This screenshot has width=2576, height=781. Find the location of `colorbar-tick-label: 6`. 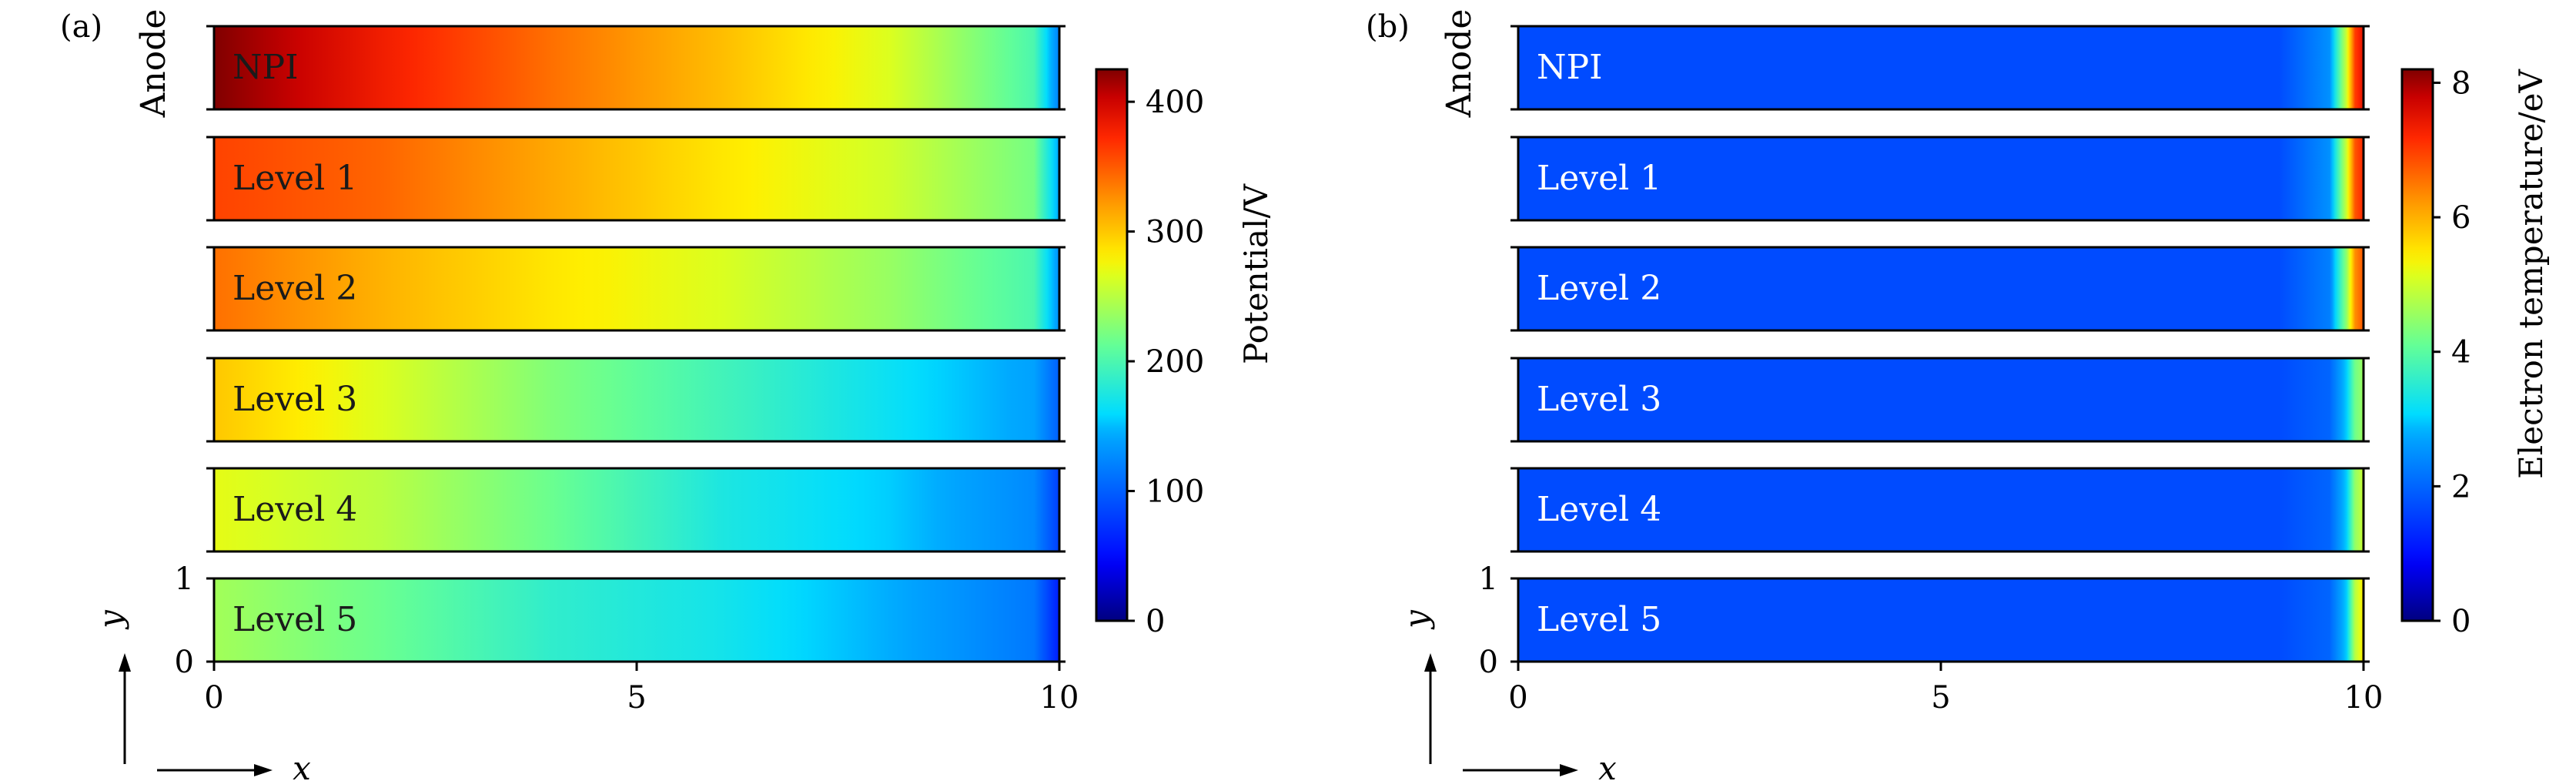

colorbar-tick-label: 6 is located at coordinates (2461, 218).